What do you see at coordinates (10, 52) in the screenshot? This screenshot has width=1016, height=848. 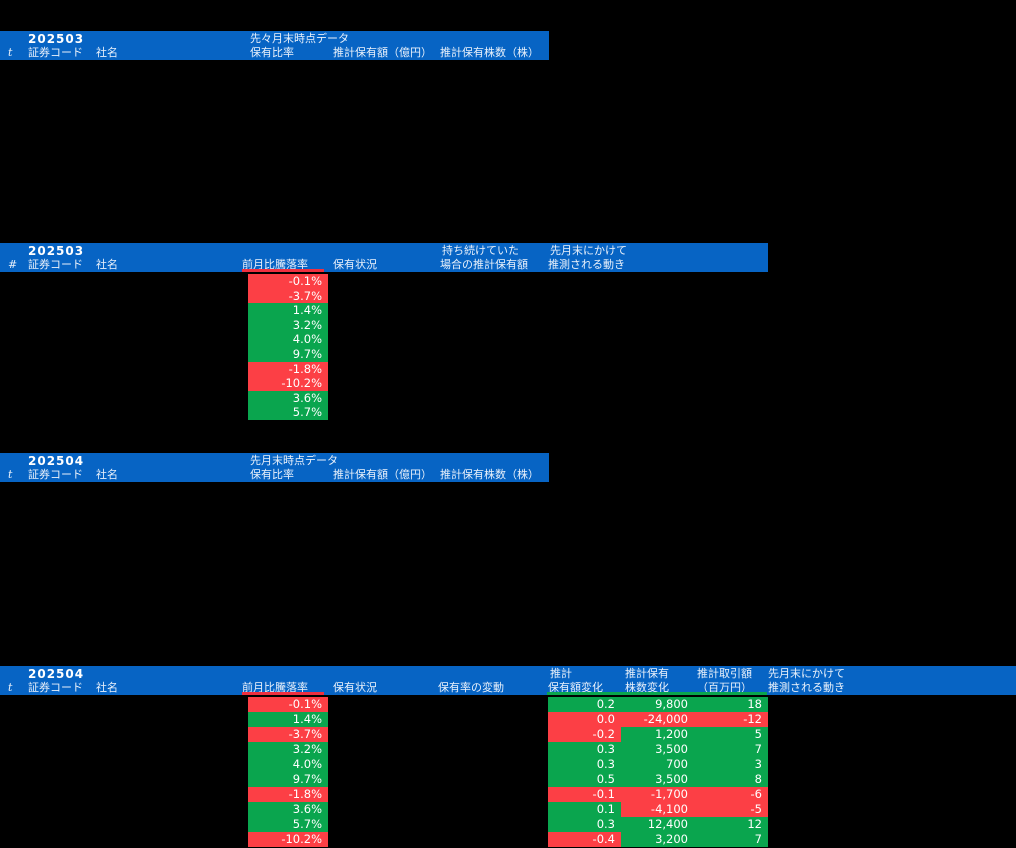 I see `table1-col-index: t` at bounding box center [10, 52].